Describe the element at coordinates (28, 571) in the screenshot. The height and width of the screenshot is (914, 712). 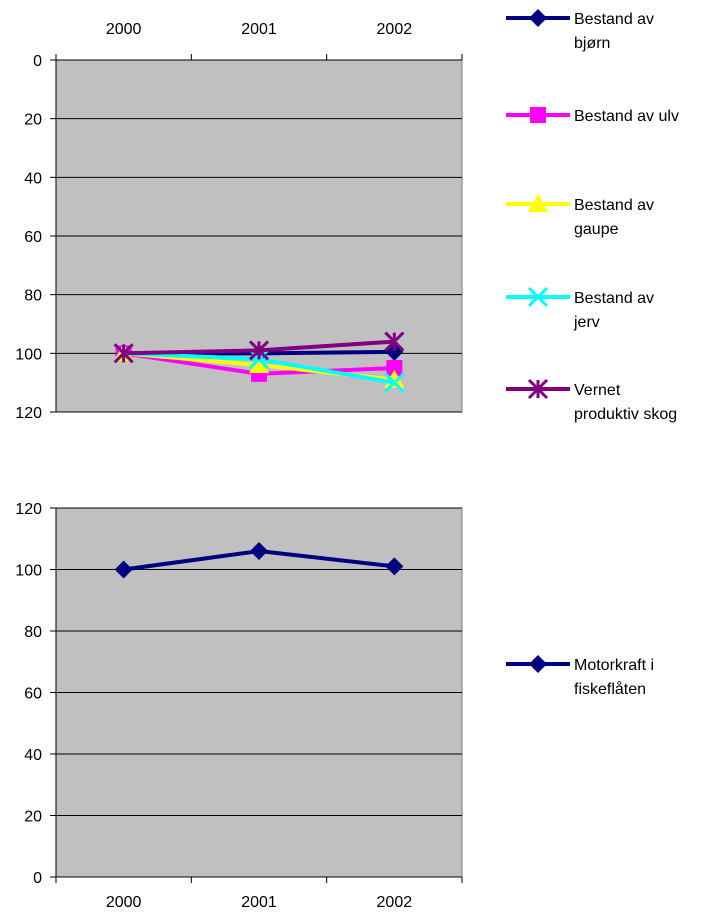
I see `chart-2-y-tick-label: 100` at that location.